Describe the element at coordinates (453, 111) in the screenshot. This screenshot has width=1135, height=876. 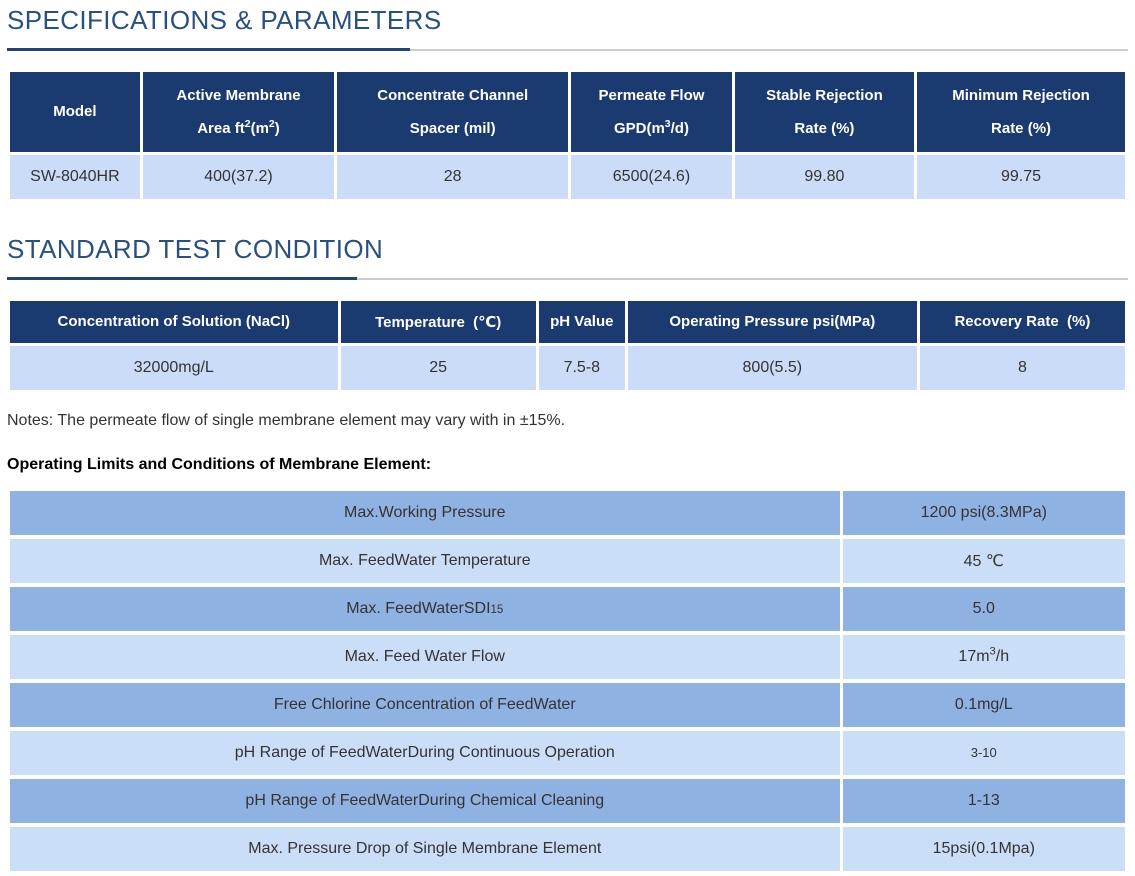
I see `column-header-concentrate-channel-spacer: Concentrate Channel Spacer (mil)` at that location.